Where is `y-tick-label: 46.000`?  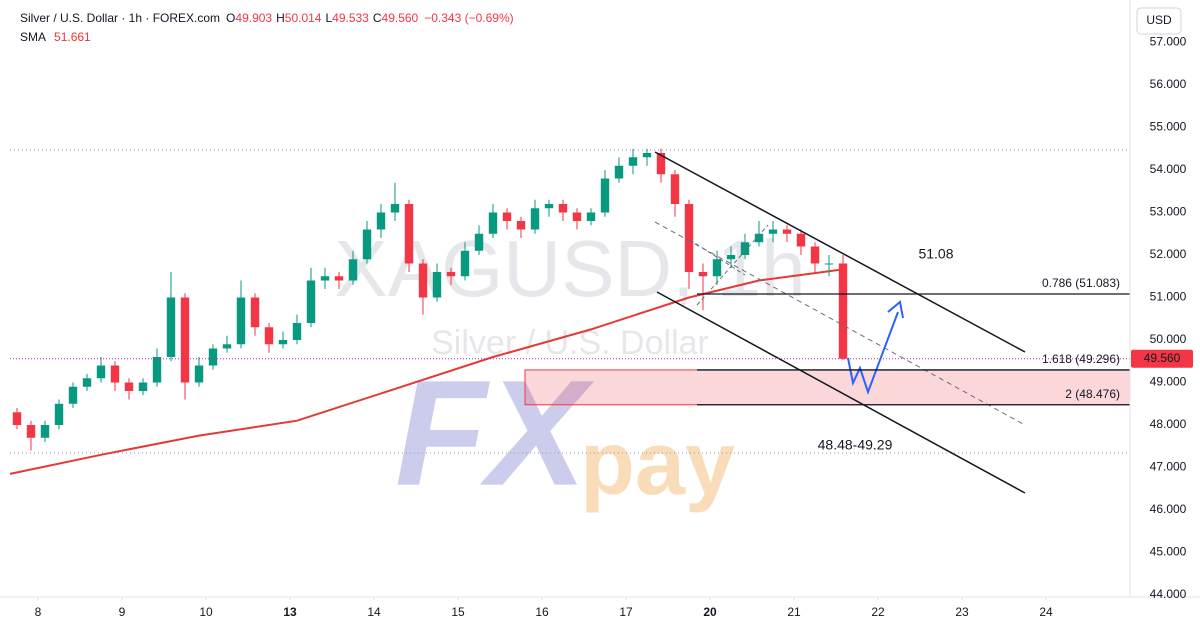
y-tick-label: 46.000 is located at coordinates (1168, 509).